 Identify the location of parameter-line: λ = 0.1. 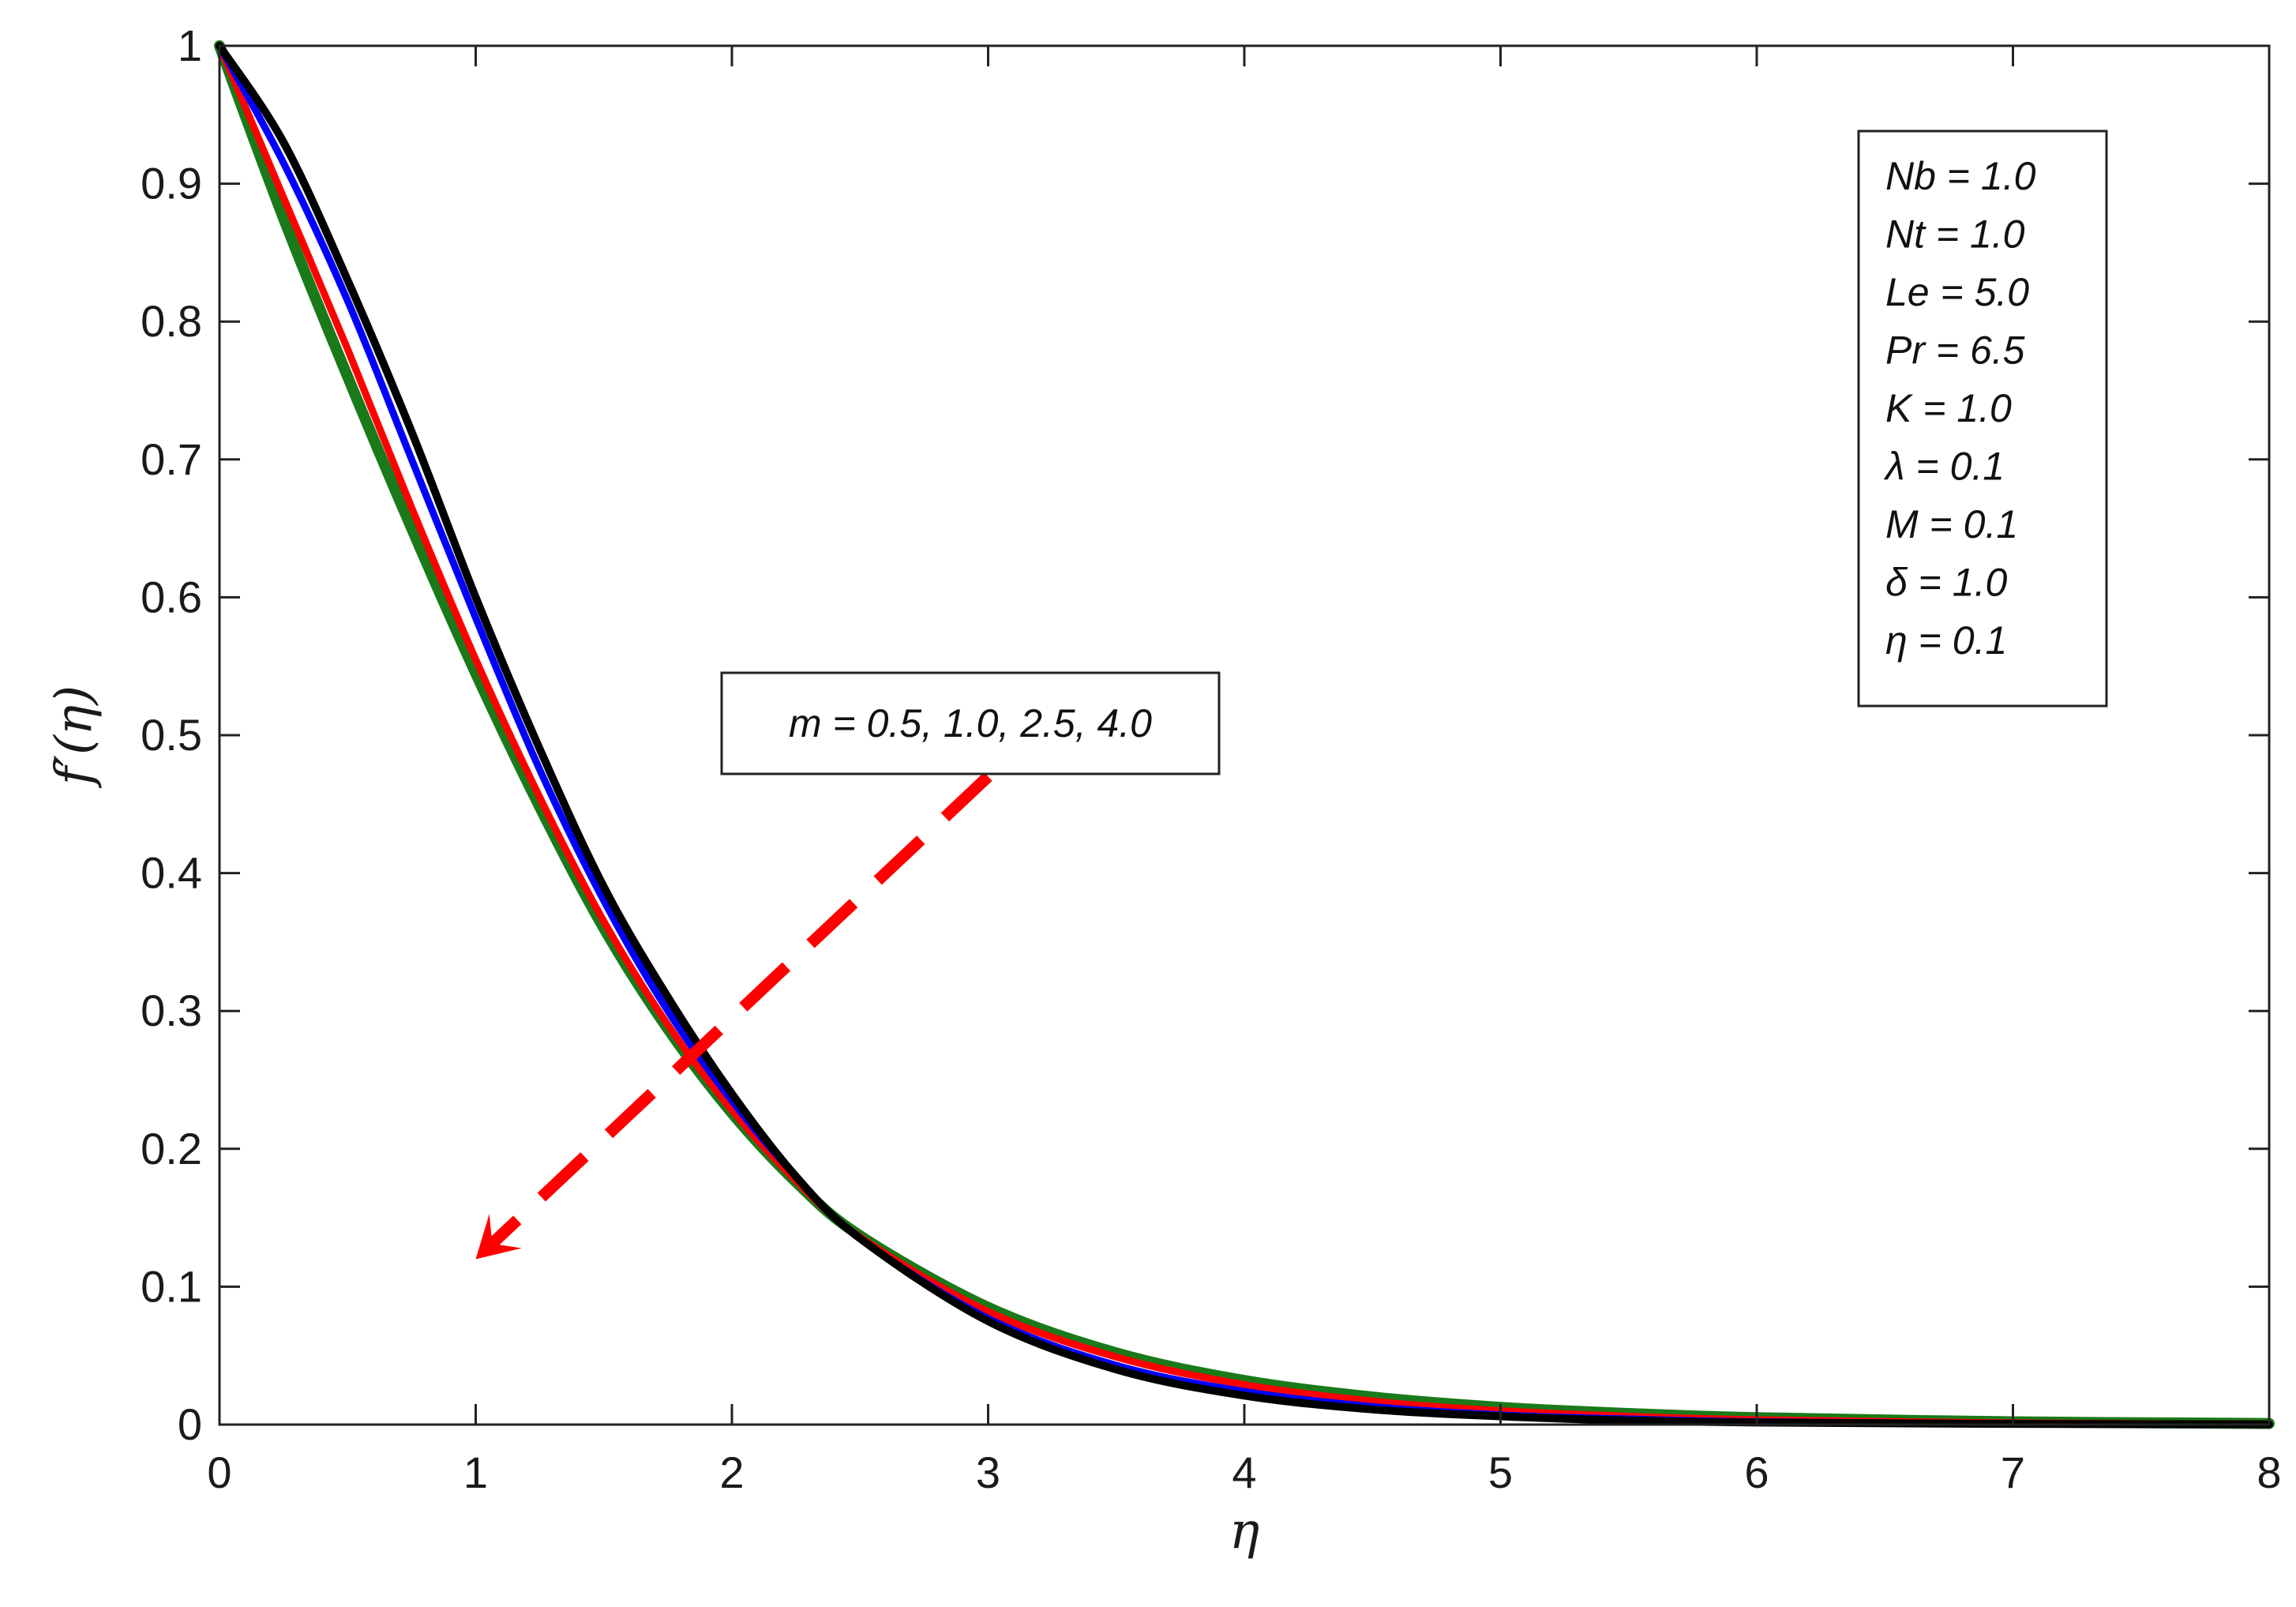
(1944, 467).